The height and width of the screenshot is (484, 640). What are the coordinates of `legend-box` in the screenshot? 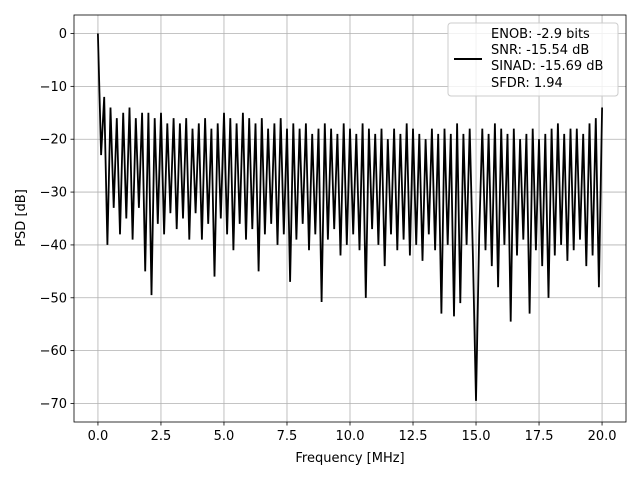 It's located at (533, 59).